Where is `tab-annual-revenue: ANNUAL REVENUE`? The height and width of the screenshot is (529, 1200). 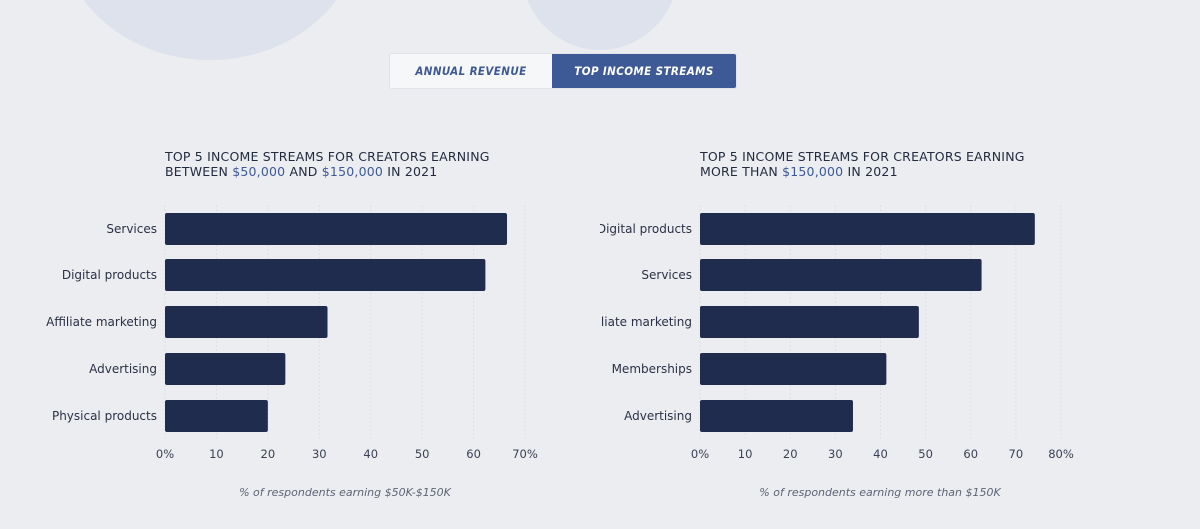
tab-annual-revenue: ANNUAL REVENUE is located at coordinates (471, 71).